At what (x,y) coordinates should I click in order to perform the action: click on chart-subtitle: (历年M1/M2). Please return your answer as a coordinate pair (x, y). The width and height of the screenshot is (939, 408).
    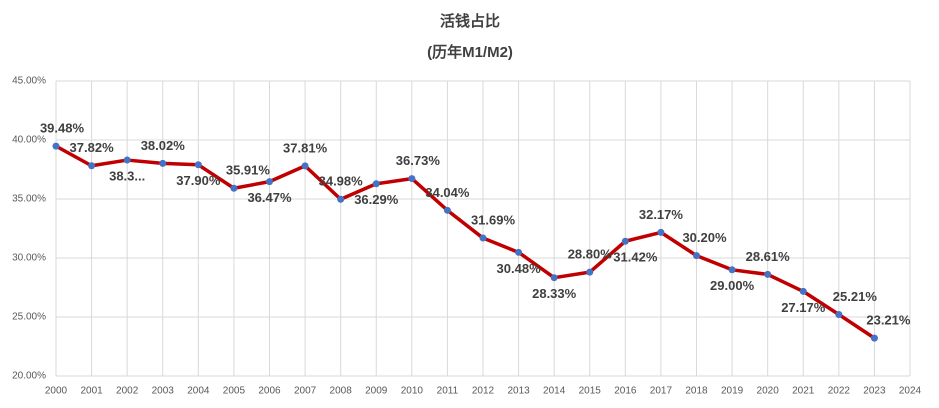
    Looking at the image, I should click on (470, 52).